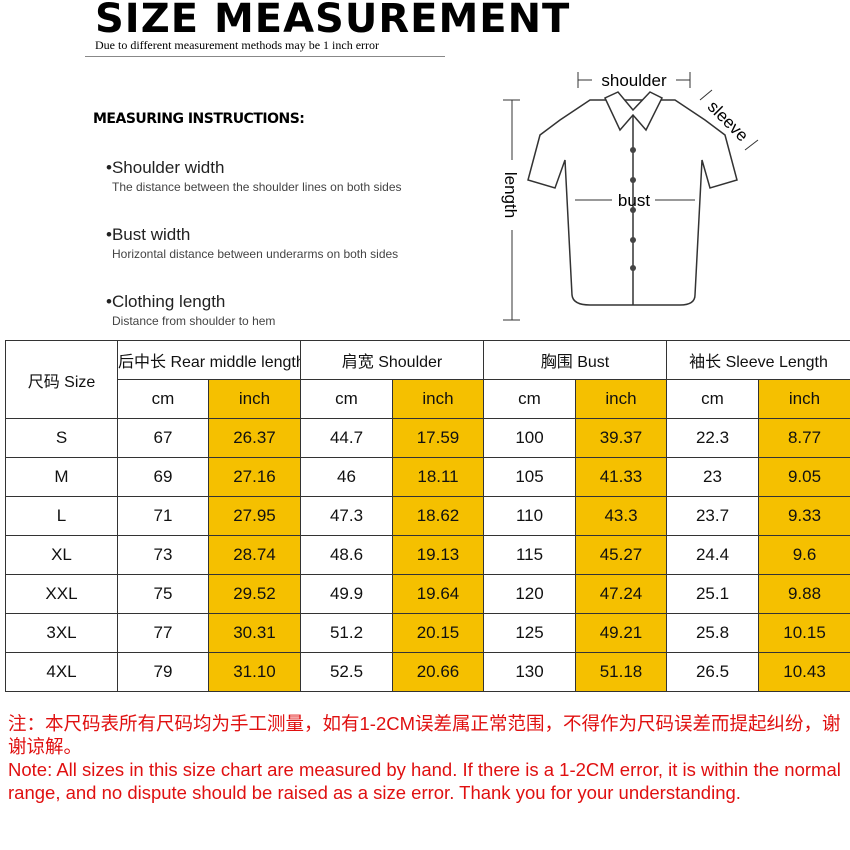 The height and width of the screenshot is (850, 850). I want to click on cell: 51.18, so click(621, 672).